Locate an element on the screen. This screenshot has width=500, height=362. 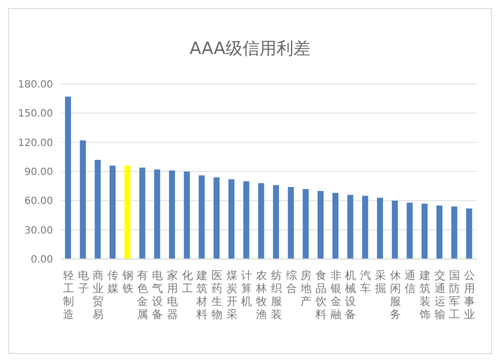
x-tick-label: 食品饮料 is located at coordinates (320, 295).